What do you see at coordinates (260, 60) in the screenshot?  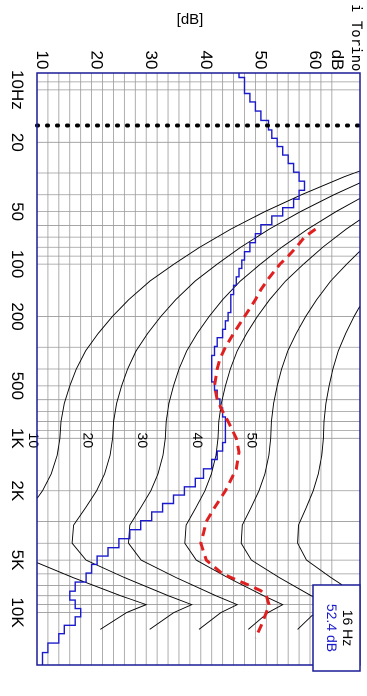 I see `db-tick-label: 50` at bounding box center [260, 60].